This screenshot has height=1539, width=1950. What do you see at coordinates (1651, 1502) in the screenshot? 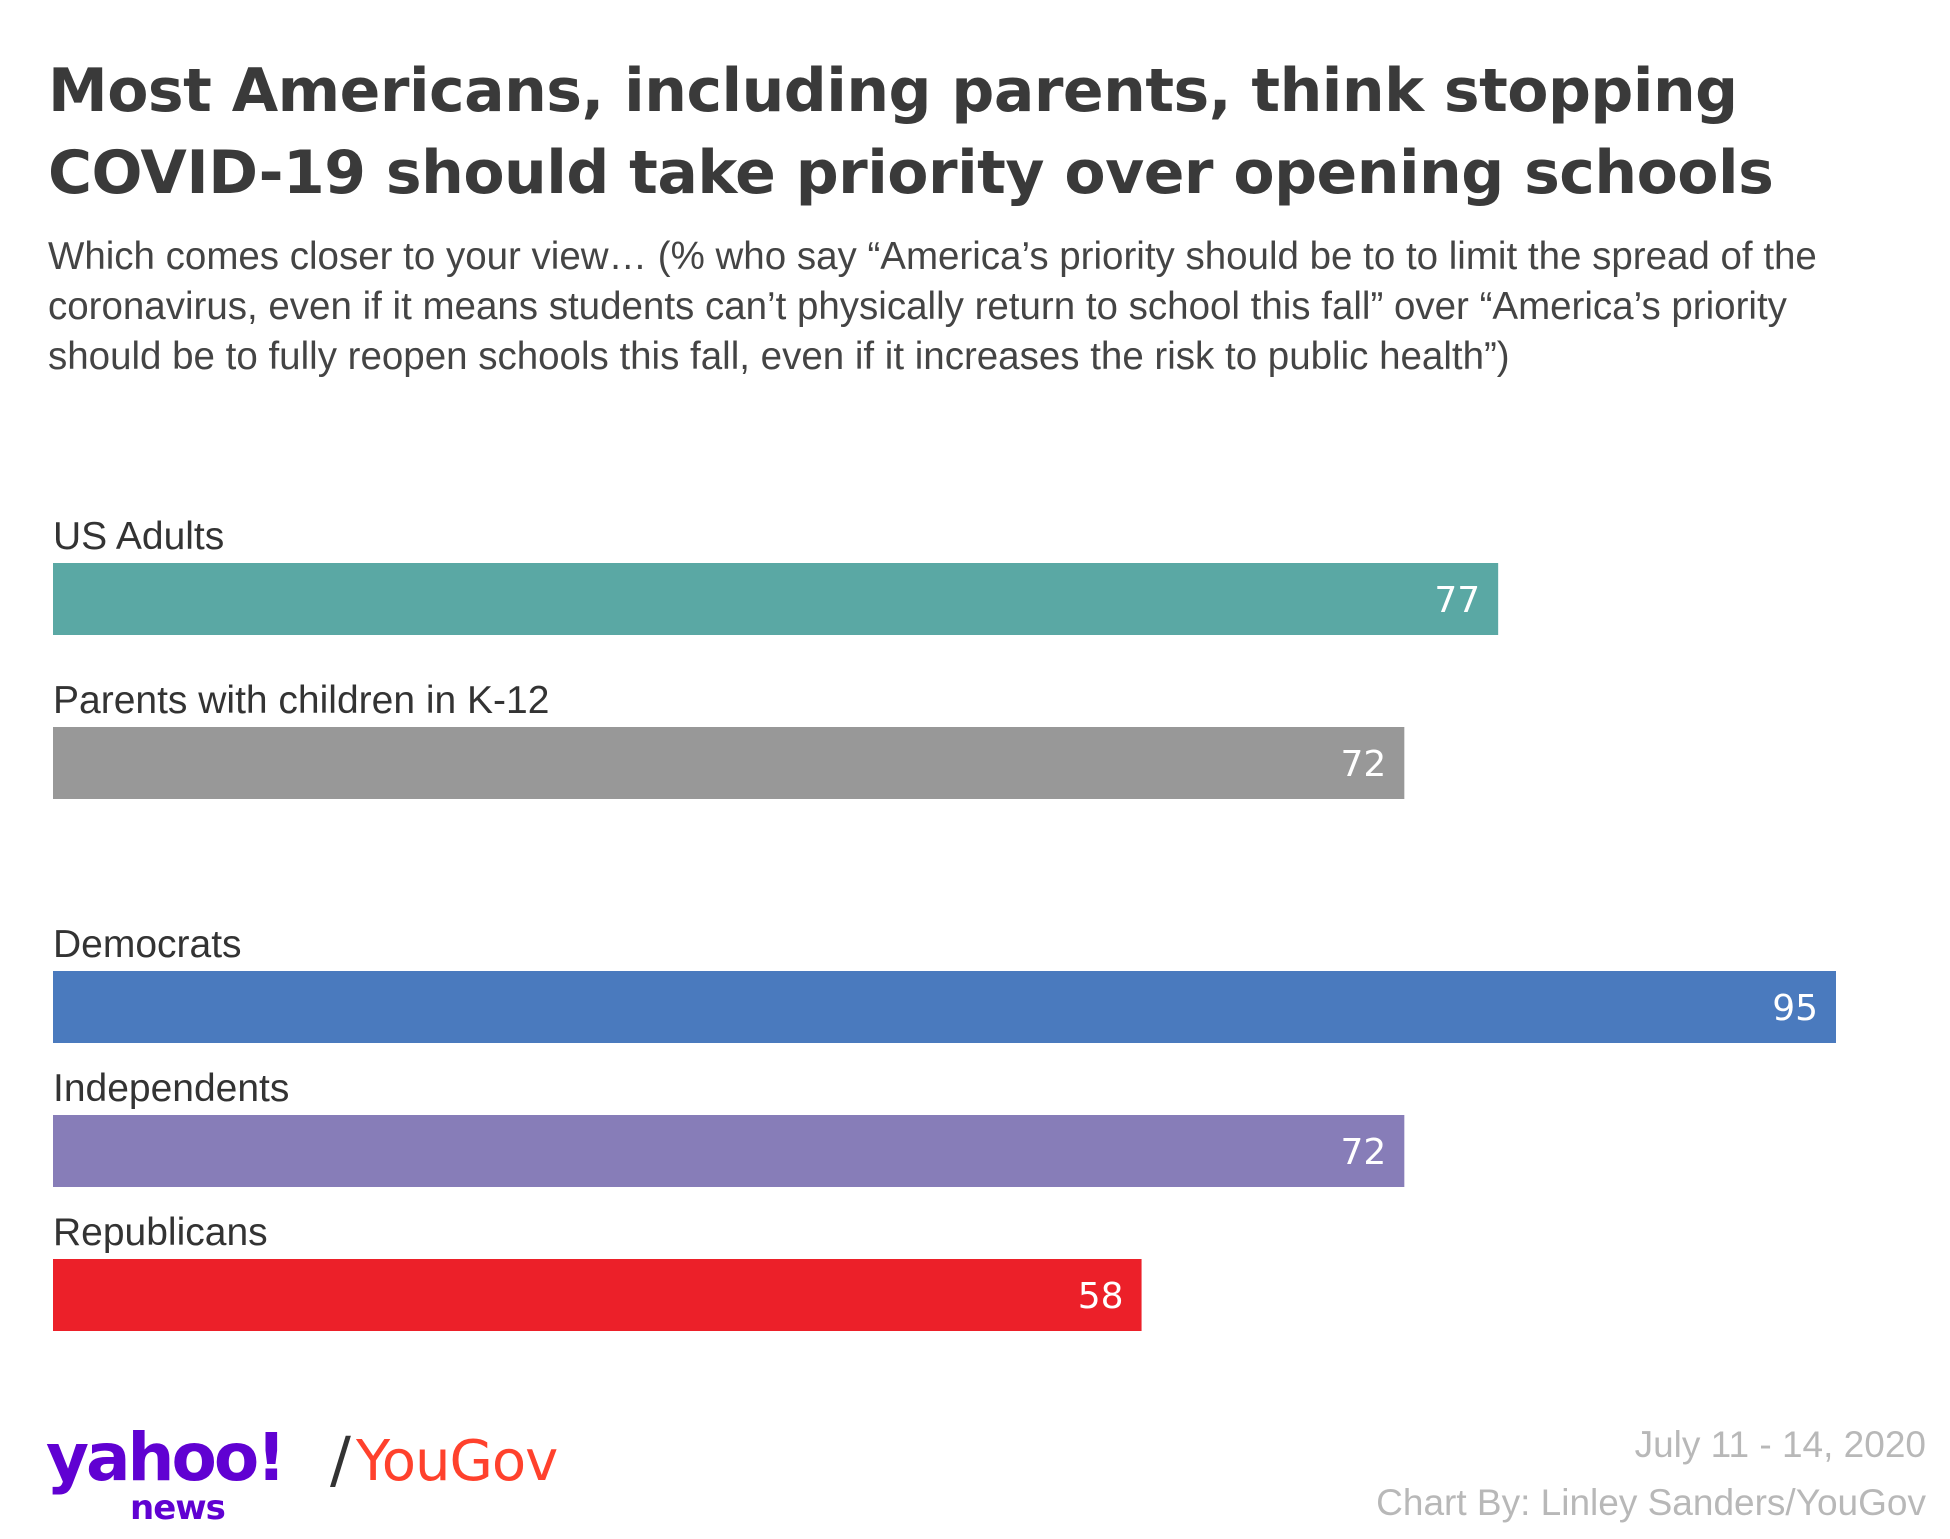
I see `chart-byline: Chart By: Linley Sanders/YouGov` at bounding box center [1651, 1502].